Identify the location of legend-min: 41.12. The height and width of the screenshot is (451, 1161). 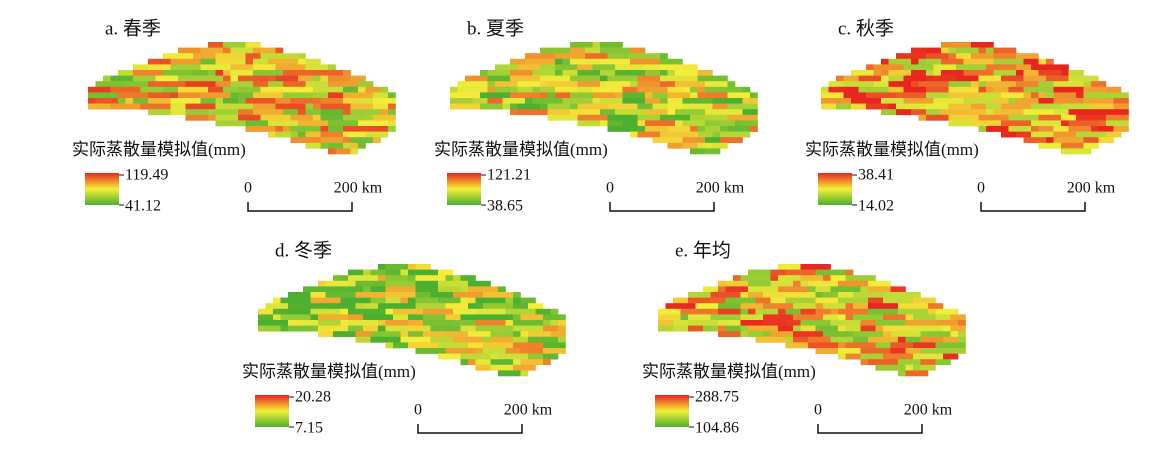
(143, 206).